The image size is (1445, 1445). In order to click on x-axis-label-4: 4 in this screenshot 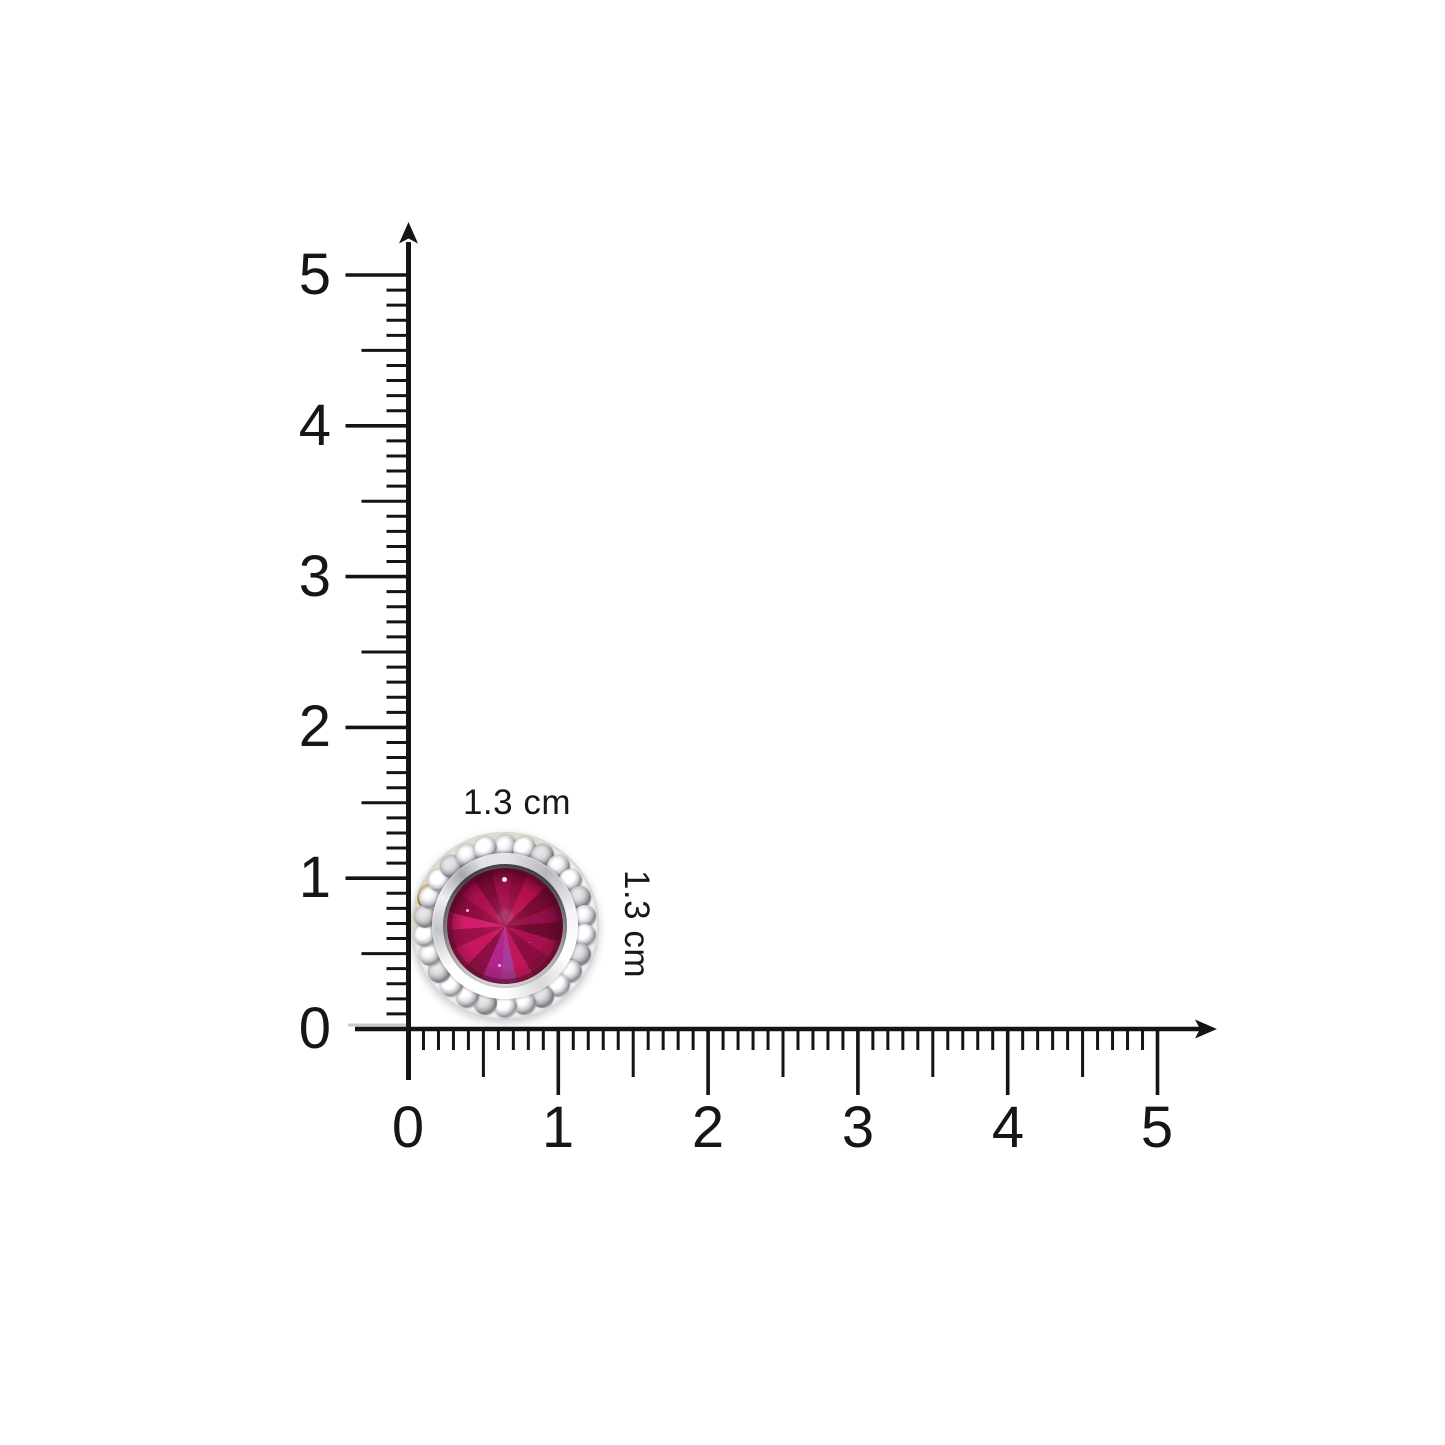, I will do `click(1008, 1127)`.